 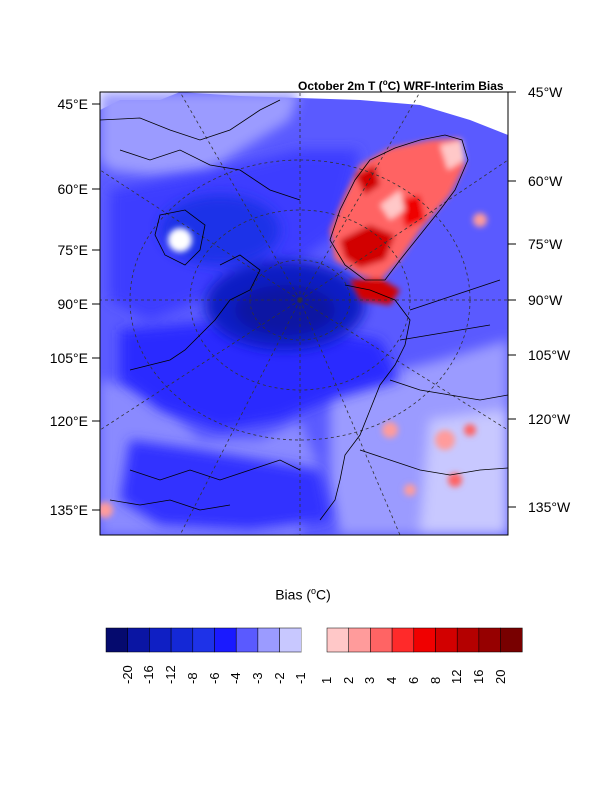 I want to click on map-title: October 2m T (oC) WRF-Interim Bias, so click(x=401, y=85).